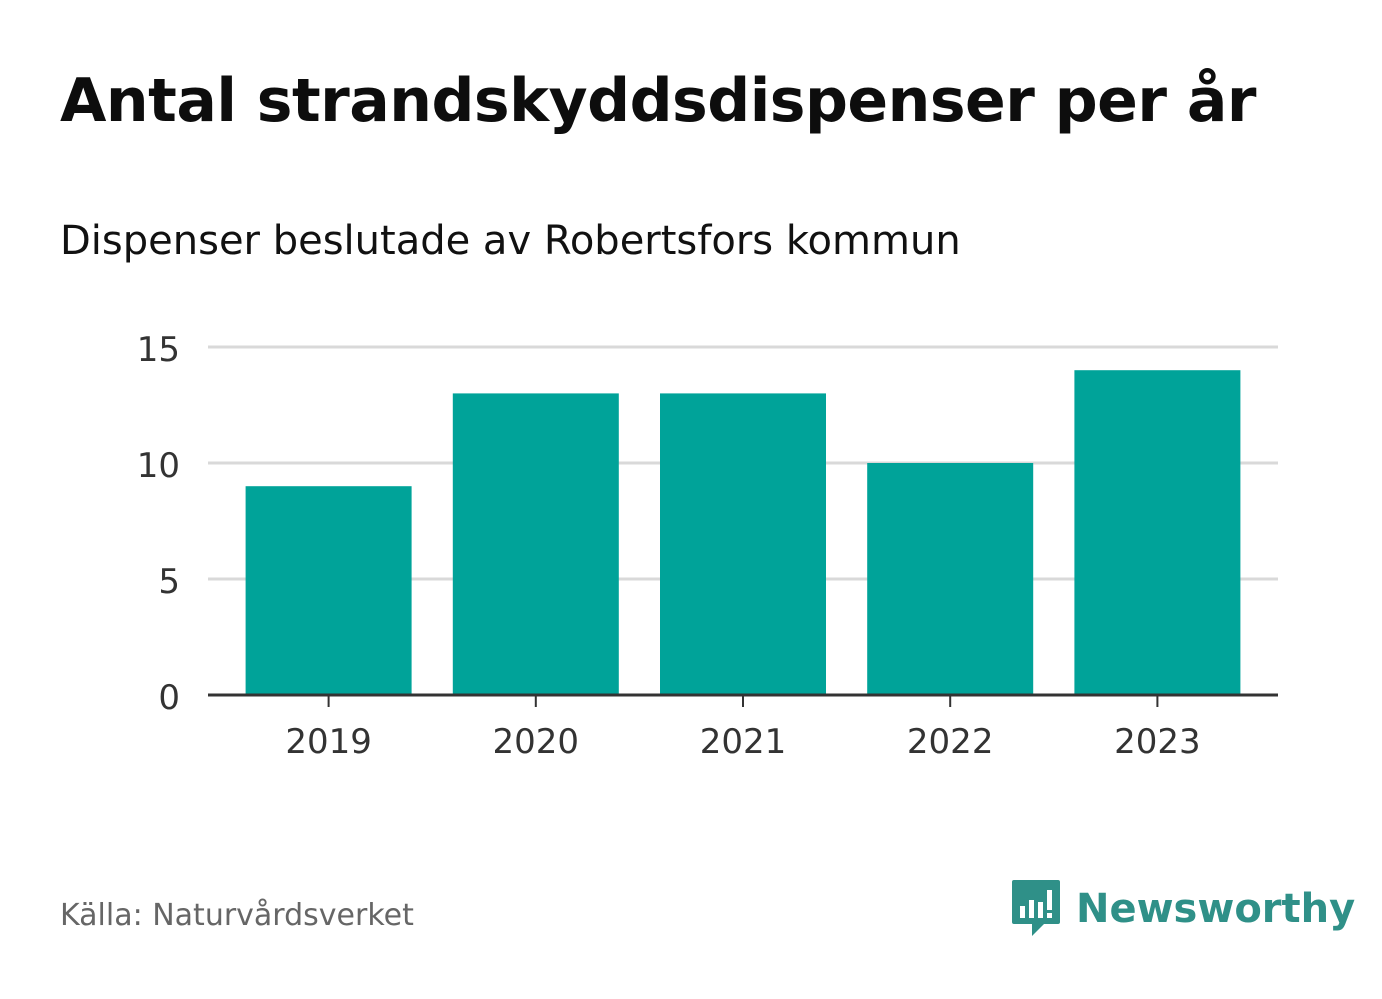 This screenshot has height=999, width=1382. I want to click on chart-title: Antal strandskyddsdispenser per år, so click(658, 101).